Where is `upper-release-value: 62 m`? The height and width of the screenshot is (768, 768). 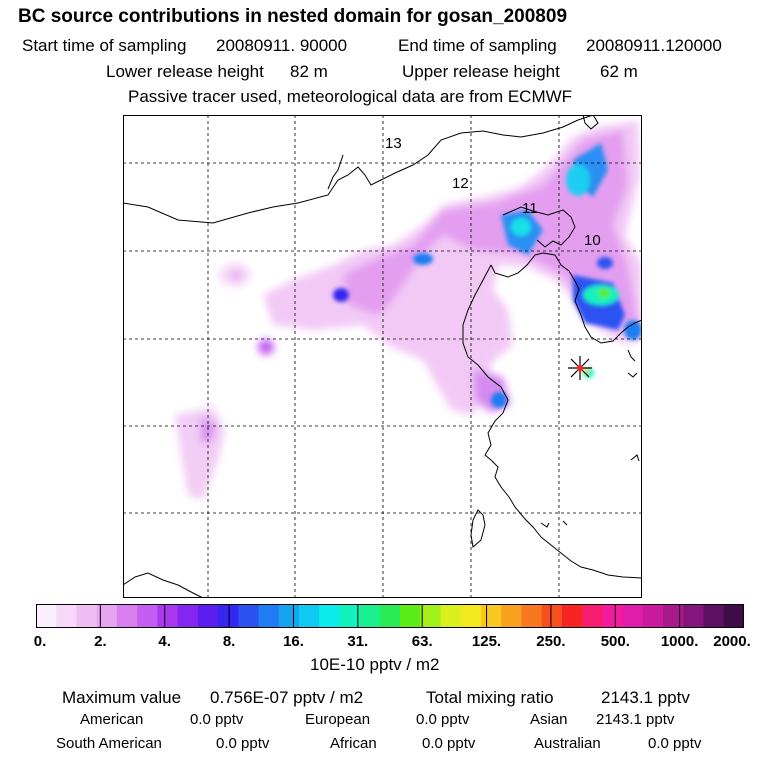 upper-release-value: 62 m is located at coordinates (619, 71).